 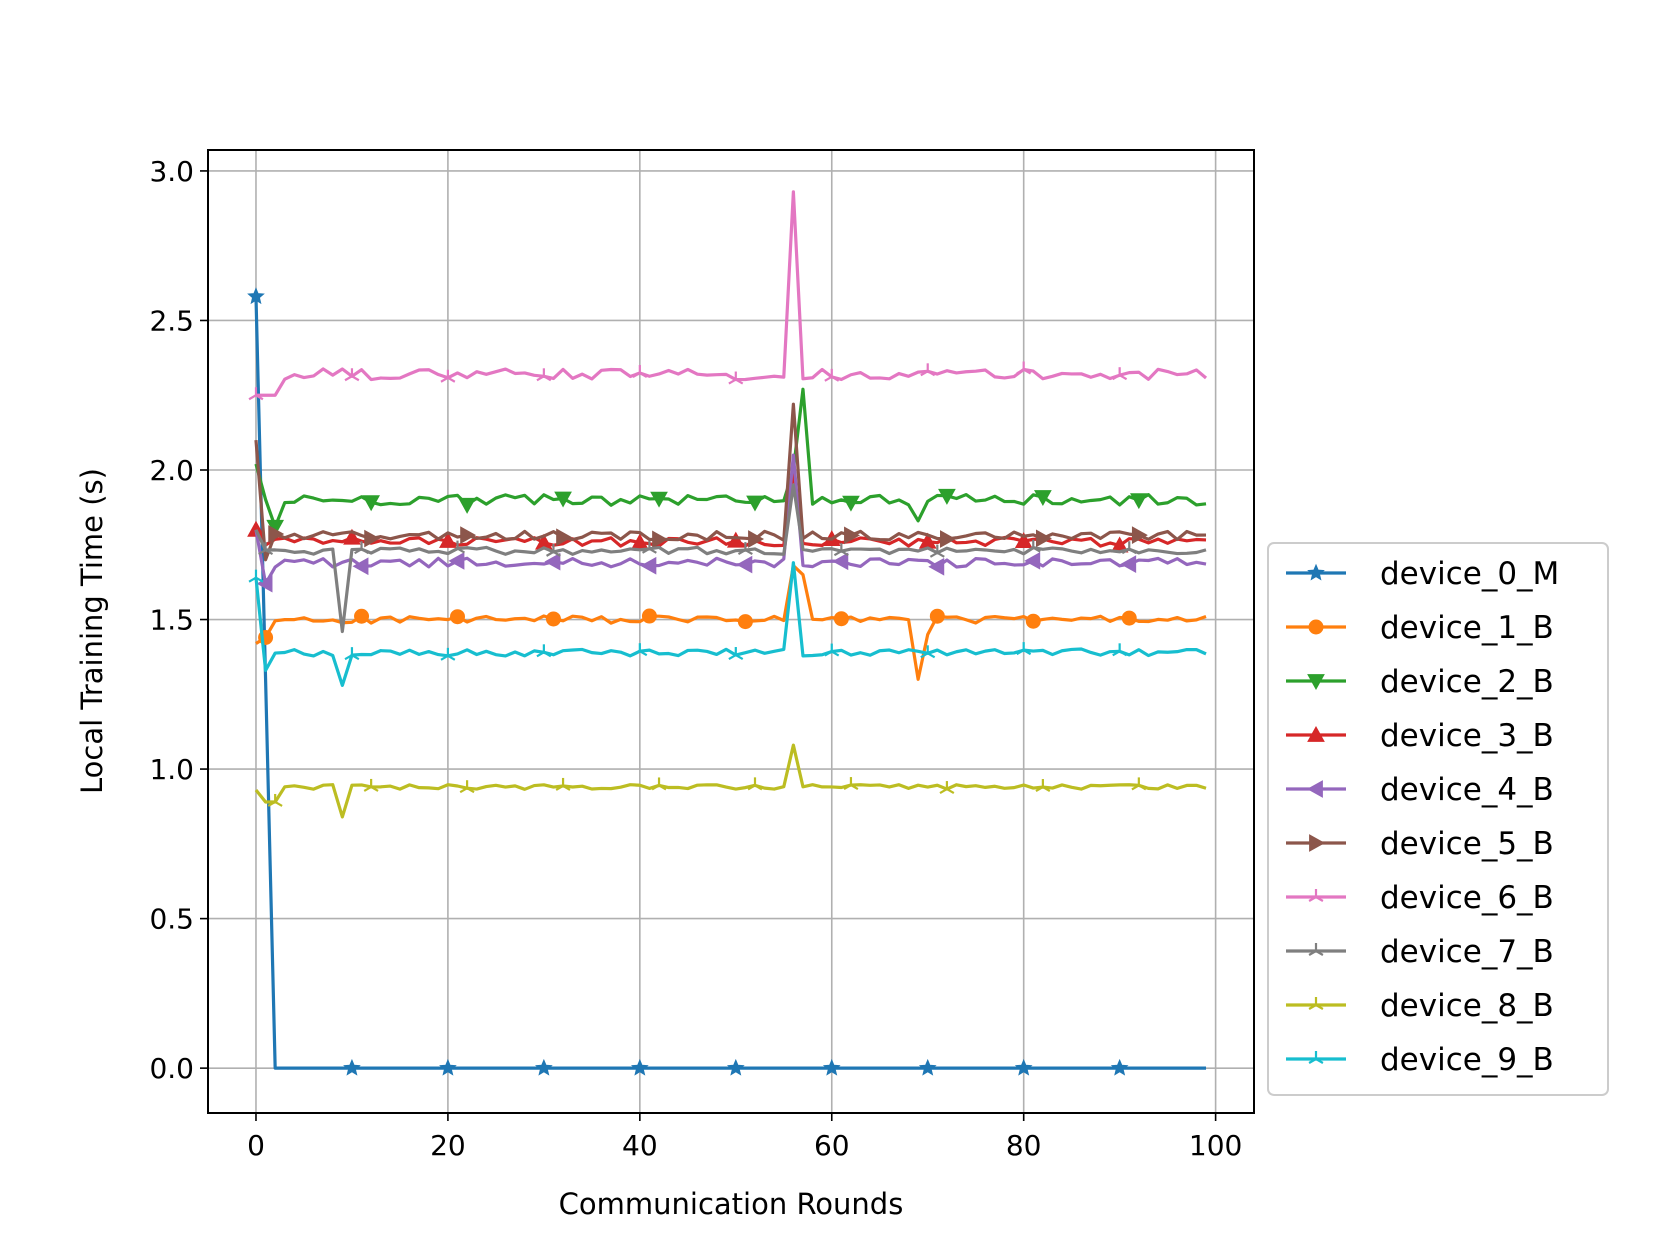 What do you see at coordinates (448, 1145) in the screenshot?
I see `x-tick-label: 20` at bounding box center [448, 1145].